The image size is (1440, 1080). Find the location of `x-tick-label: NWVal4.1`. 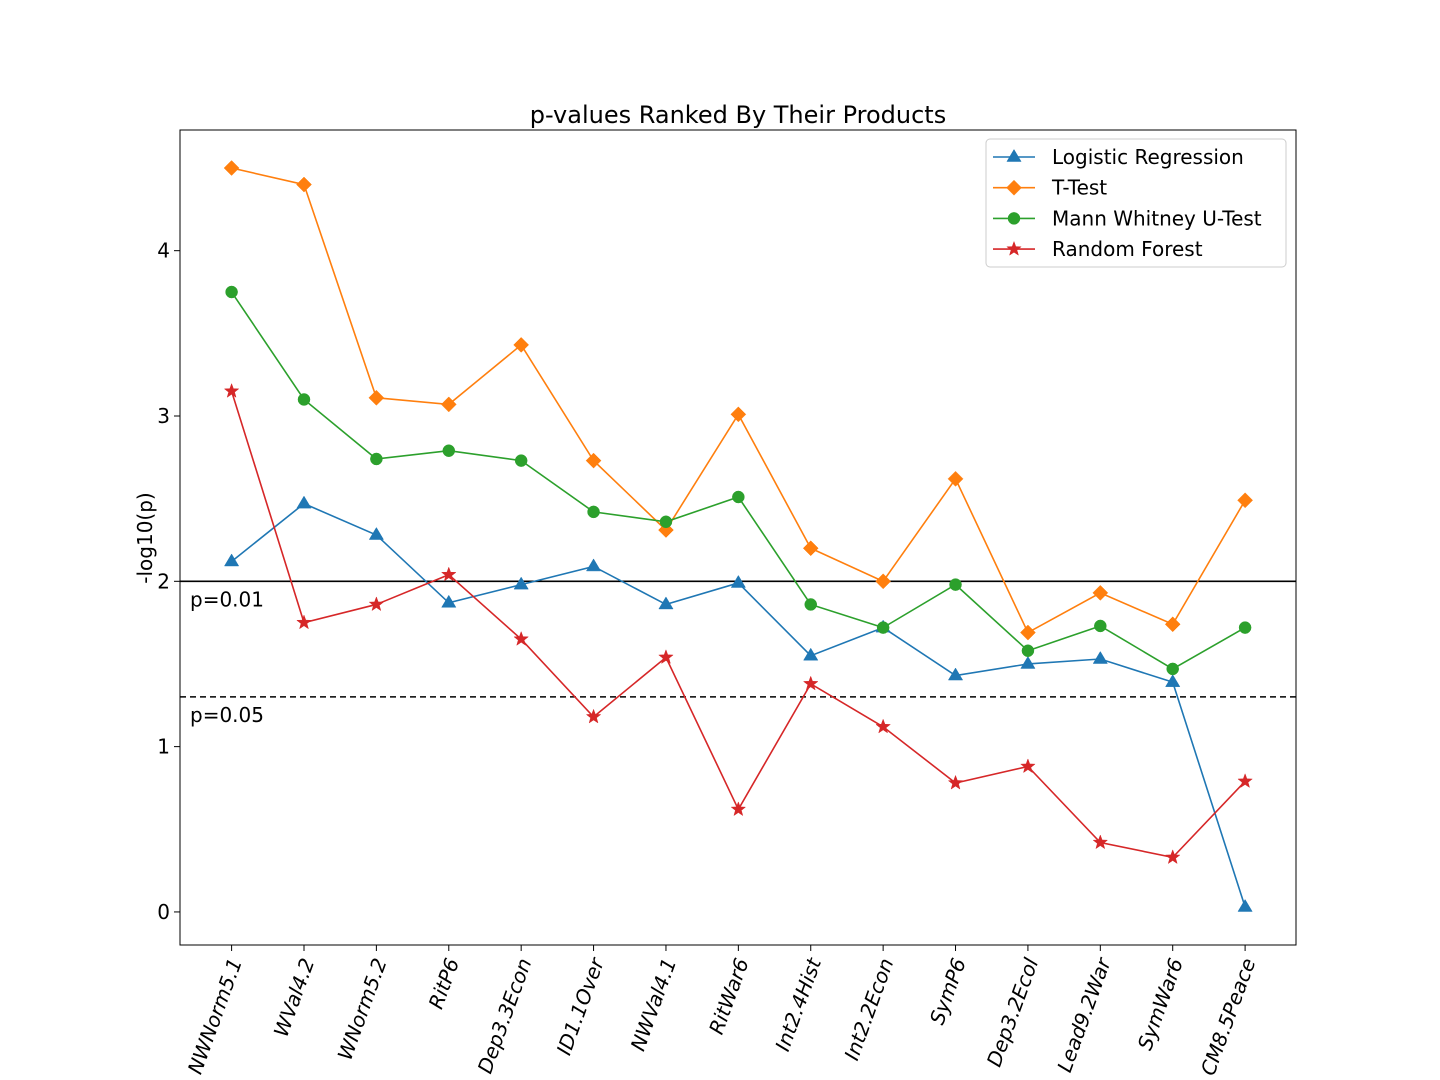

x-tick-label: NWVal4.1 is located at coordinates (654, 1004).